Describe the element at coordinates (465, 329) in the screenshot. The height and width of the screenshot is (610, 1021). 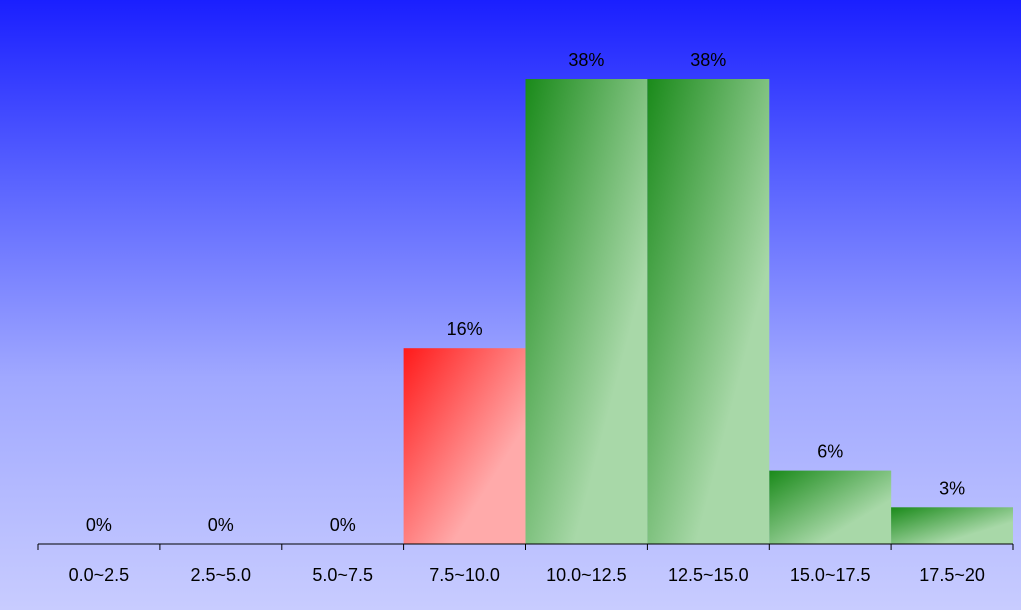
I see `value-label: 16%` at that location.